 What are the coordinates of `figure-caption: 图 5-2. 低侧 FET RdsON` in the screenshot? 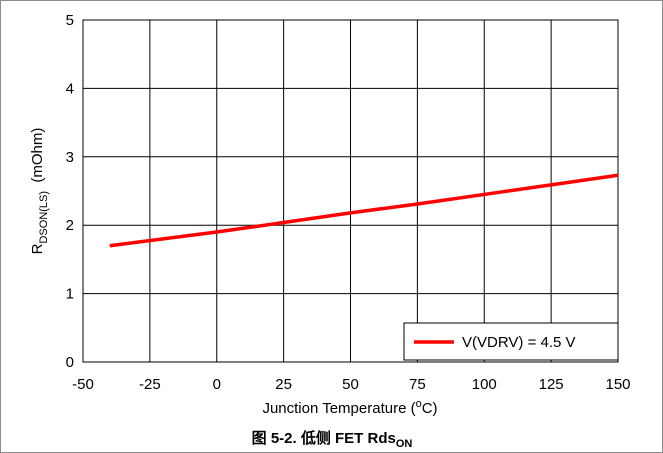 It's located at (332, 439).